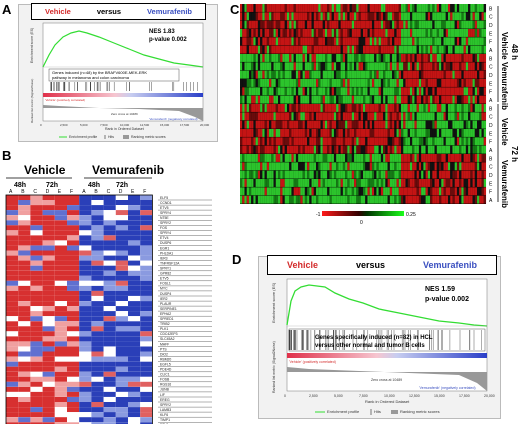 The width and height of the screenshot is (520, 425). What do you see at coordinates (57, 11) in the screenshot?
I see `gsea-a-vehicle-label: Vehicle` at bounding box center [57, 11].